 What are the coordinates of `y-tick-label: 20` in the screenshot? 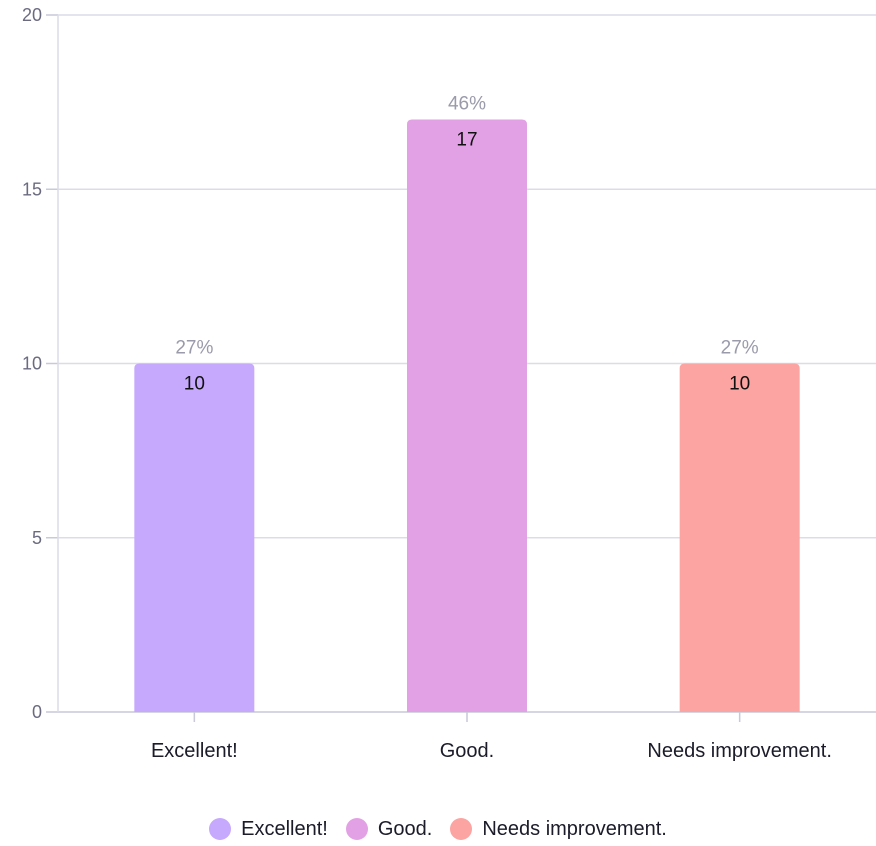 It's located at (32, 15).